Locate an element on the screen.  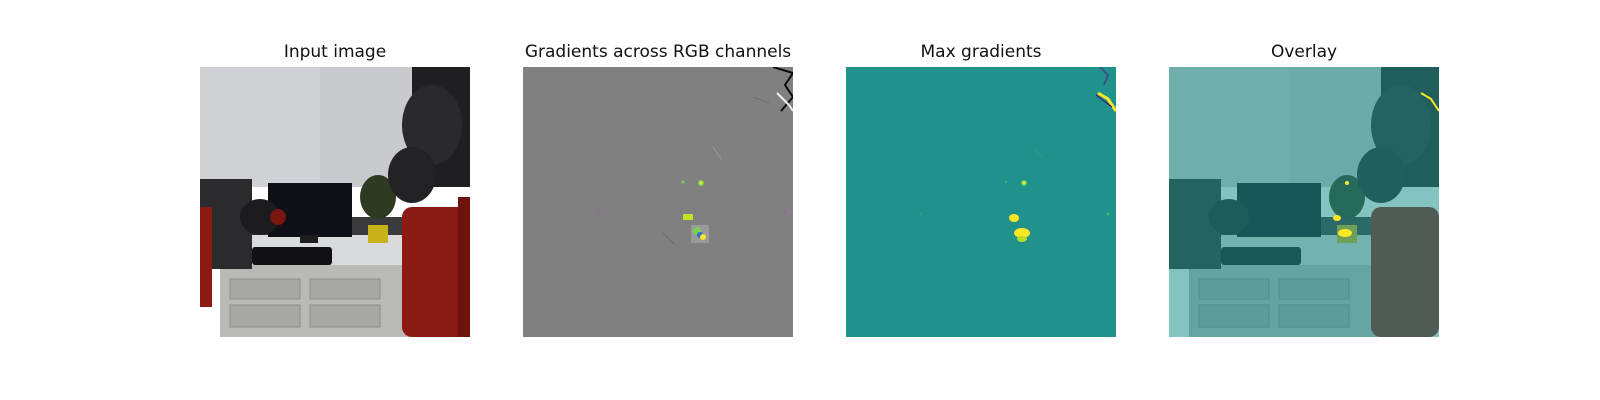
input-image-photo is located at coordinates (335, 202).